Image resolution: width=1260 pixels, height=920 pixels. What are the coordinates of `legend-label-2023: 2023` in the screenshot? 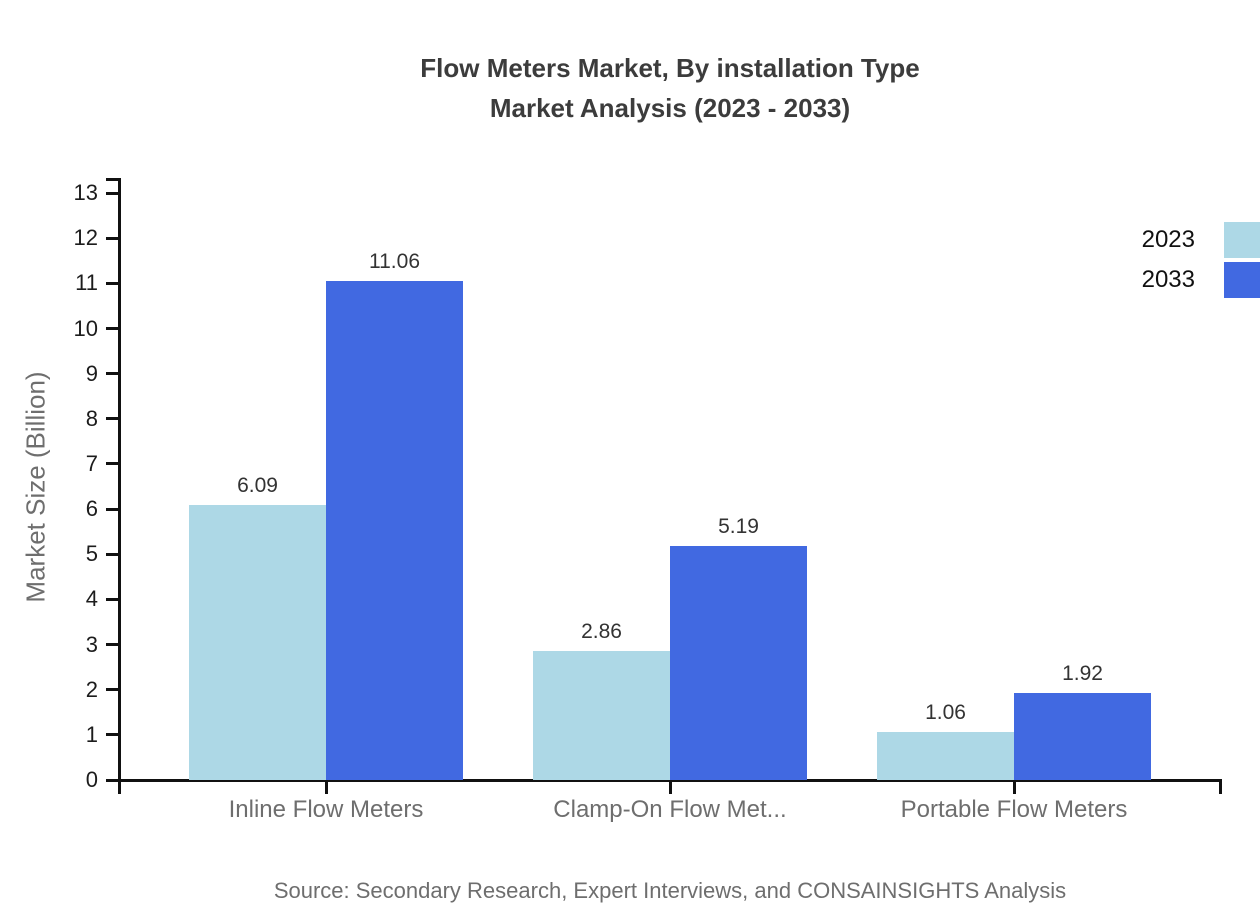 It's located at (1168, 239).